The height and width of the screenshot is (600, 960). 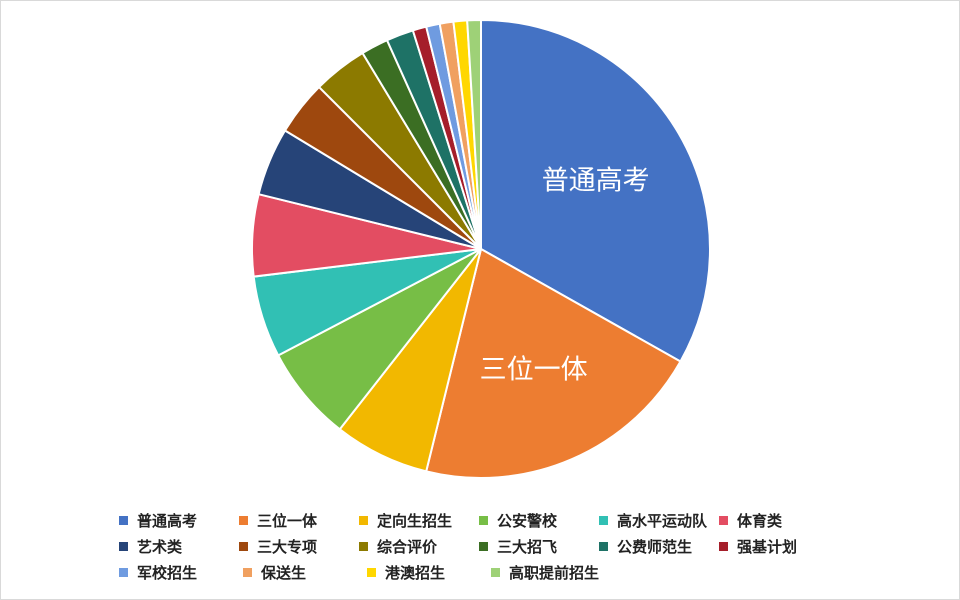 I want to click on legend-item: 普通高考, so click(x=179, y=520).